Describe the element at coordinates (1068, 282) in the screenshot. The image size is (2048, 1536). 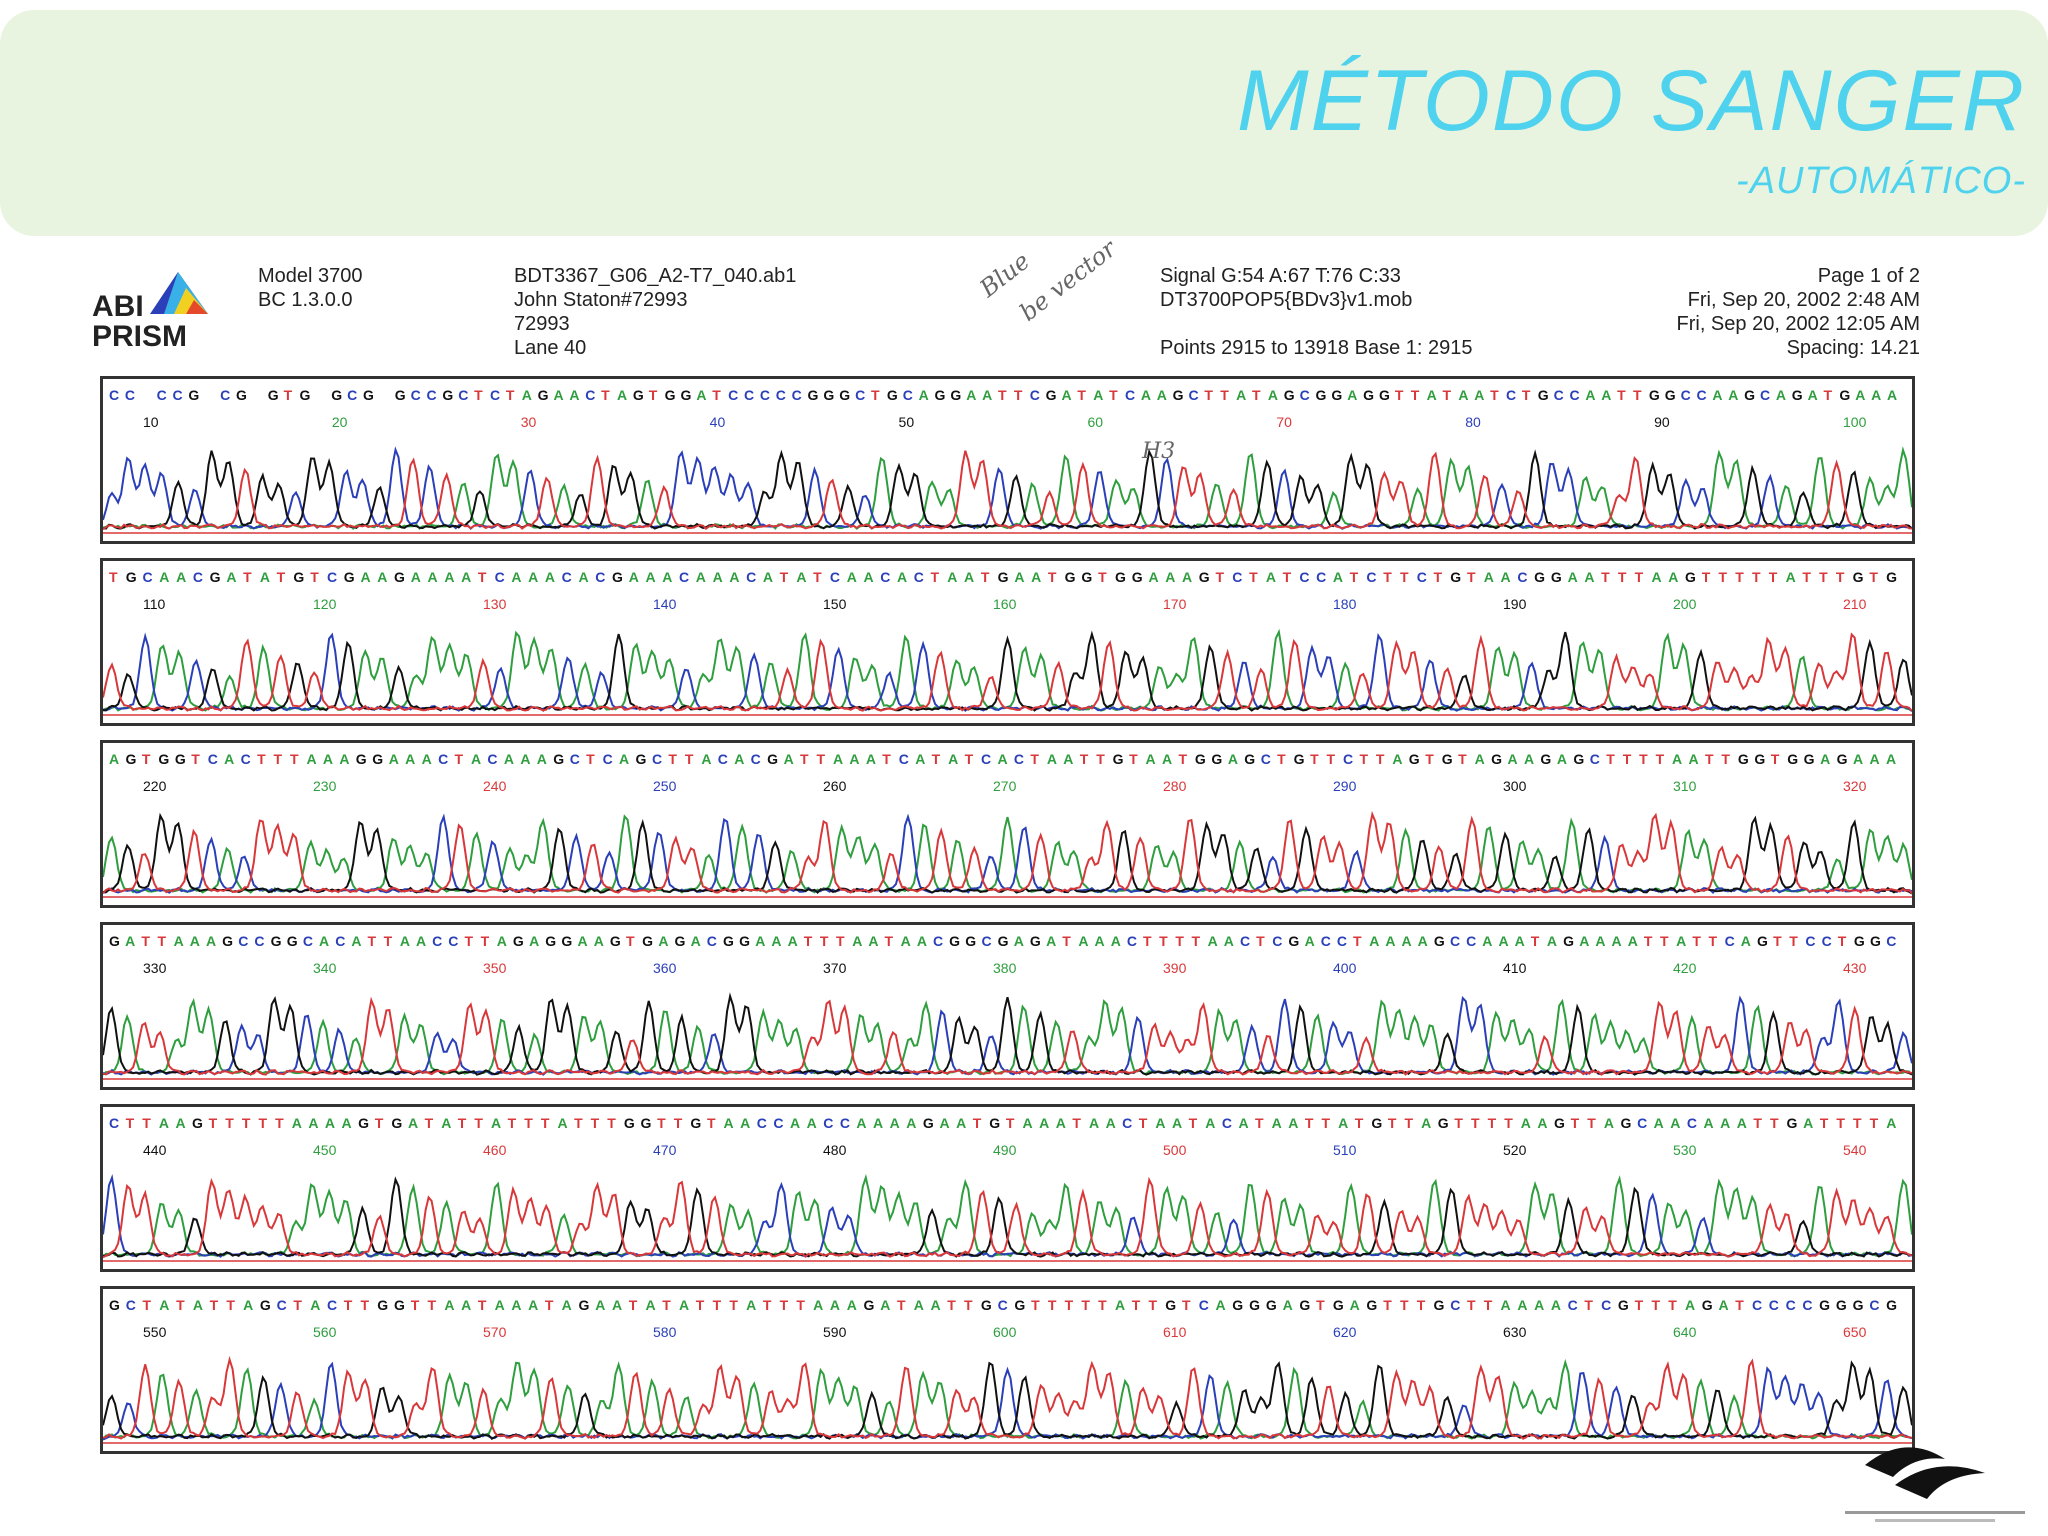
I see `annotation-line-2: be vector` at that location.